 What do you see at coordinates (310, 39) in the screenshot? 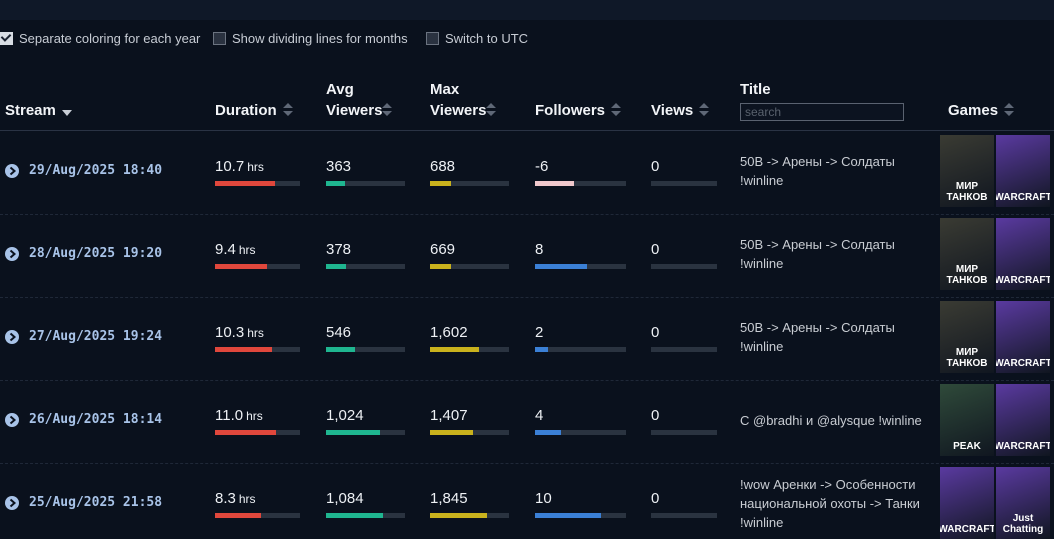
I see `option: Show dividing lines for months` at bounding box center [310, 39].